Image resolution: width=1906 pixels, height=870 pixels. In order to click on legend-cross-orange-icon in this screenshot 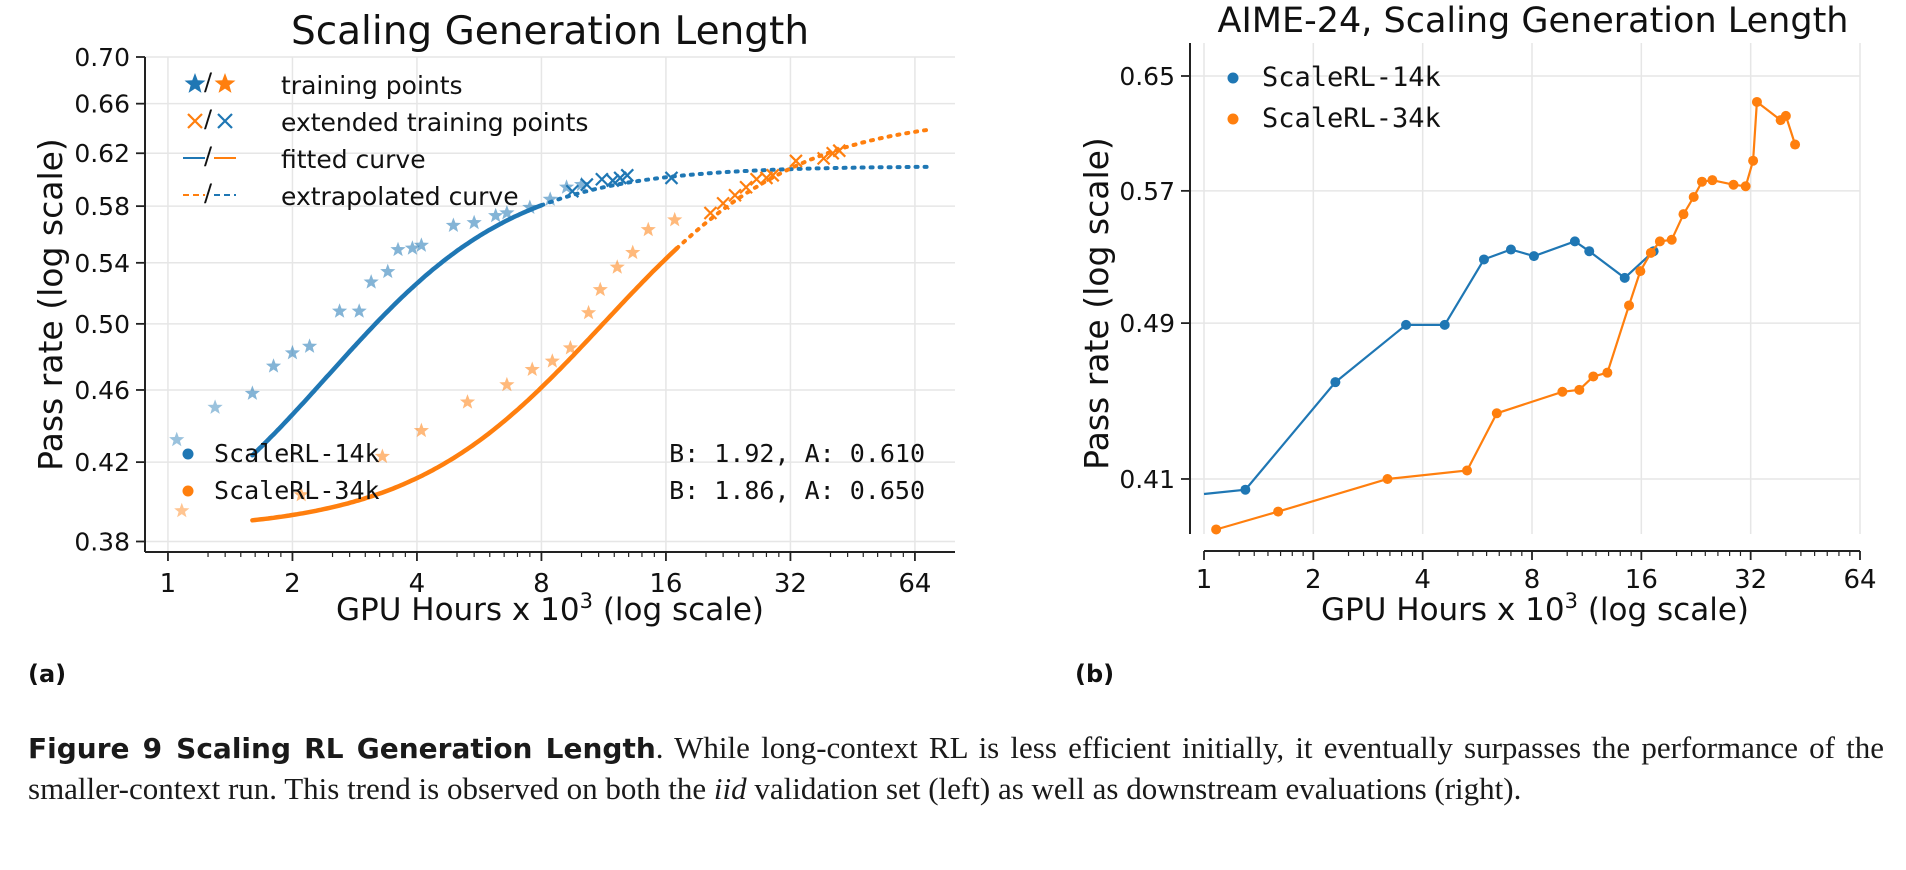, I will do `click(195, 121)`.